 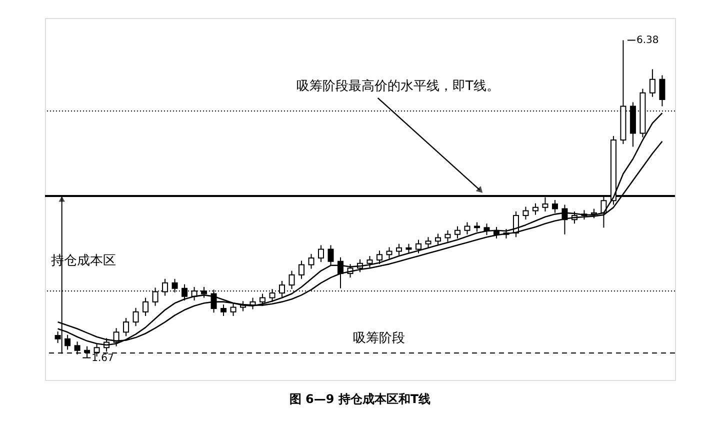 I want to click on annotation: 6.38, so click(x=647, y=40).